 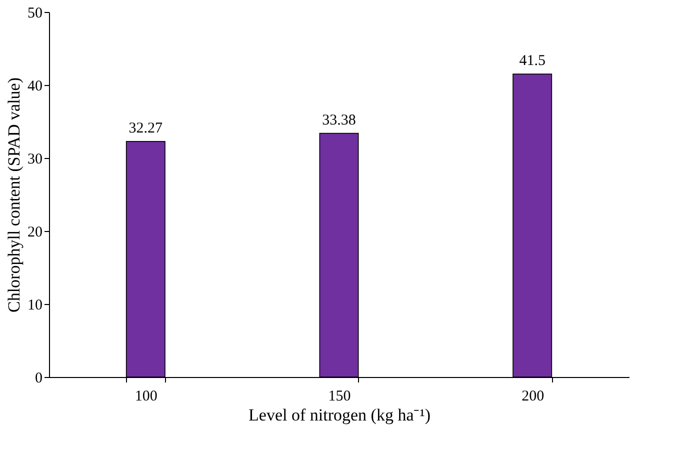 What do you see at coordinates (339, 120) in the screenshot?
I see `data-label: 33.38` at bounding box center [339, 120].